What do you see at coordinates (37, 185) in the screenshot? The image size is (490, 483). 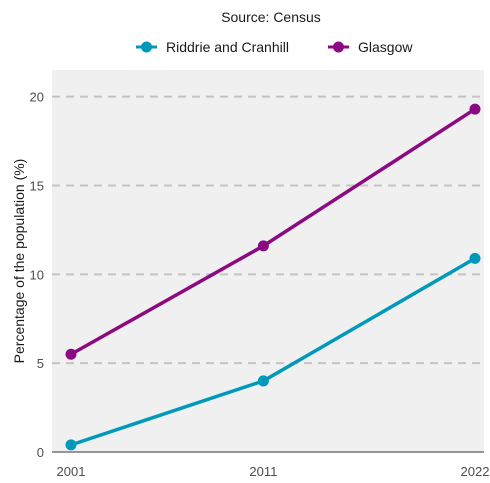 I see `y-tick-label-15: 15` at bounding box center [37, 185].